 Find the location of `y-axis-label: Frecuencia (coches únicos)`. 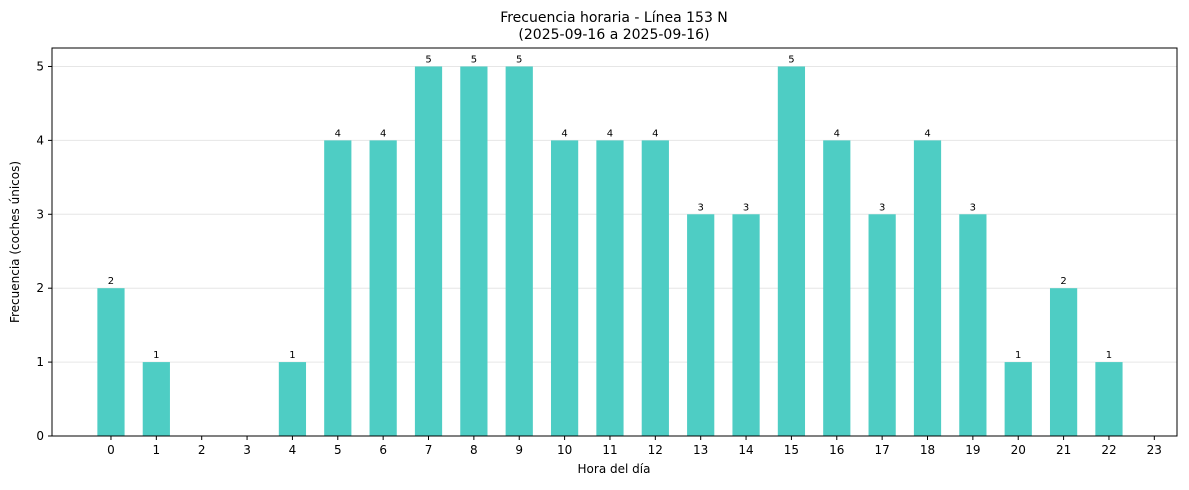

y-axis-label: Frecuencia (coches únicos) is located at coordinates (15, 242).